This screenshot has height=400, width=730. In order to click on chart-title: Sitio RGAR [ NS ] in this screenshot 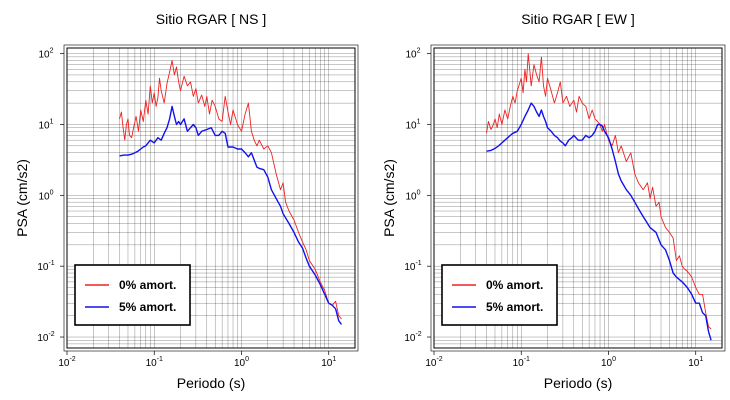, I will do `click(211, 19)`.